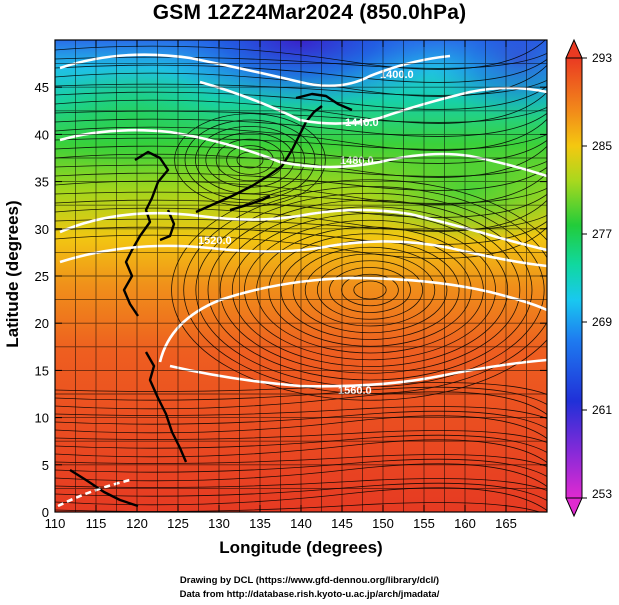 The height and width of the screenshot is (605, 619). Describe the element at coordinates (574, 278) in the screenshot. I see `colorbar-scale` at that location.